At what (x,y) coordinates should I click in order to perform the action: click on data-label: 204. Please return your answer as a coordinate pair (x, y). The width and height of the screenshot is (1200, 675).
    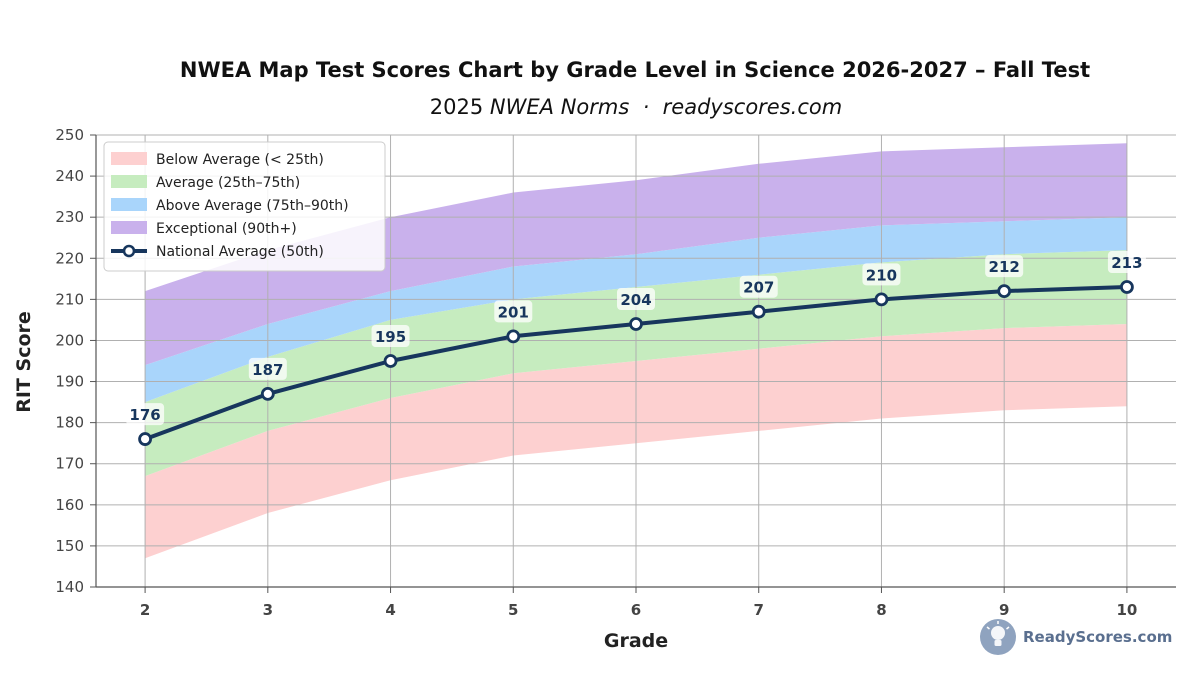
    Looking at the image, I should click on (635, 300).